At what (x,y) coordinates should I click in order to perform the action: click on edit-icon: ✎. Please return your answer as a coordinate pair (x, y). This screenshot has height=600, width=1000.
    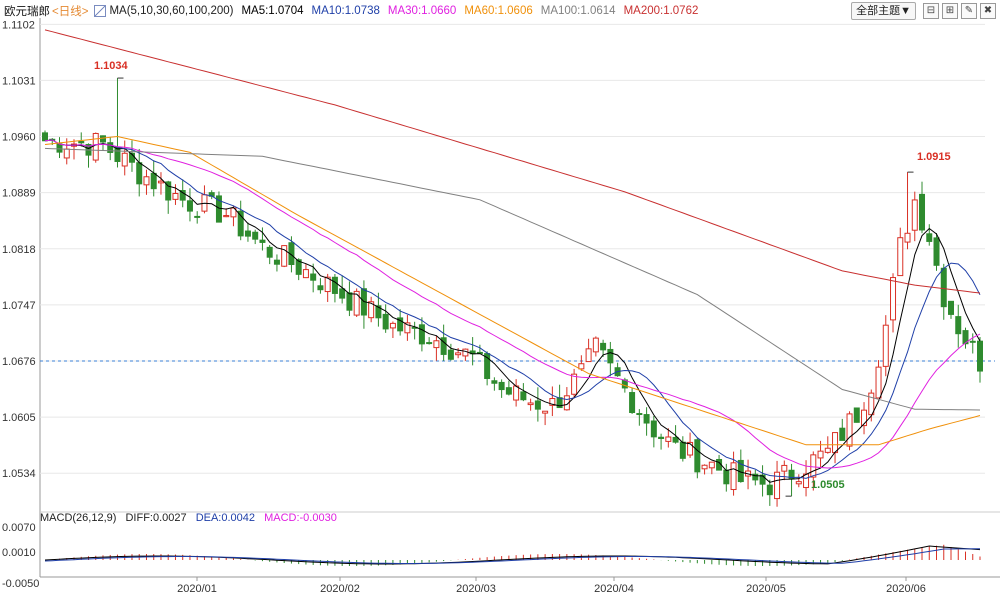
    Looking at the image, I should click on (969, 11).